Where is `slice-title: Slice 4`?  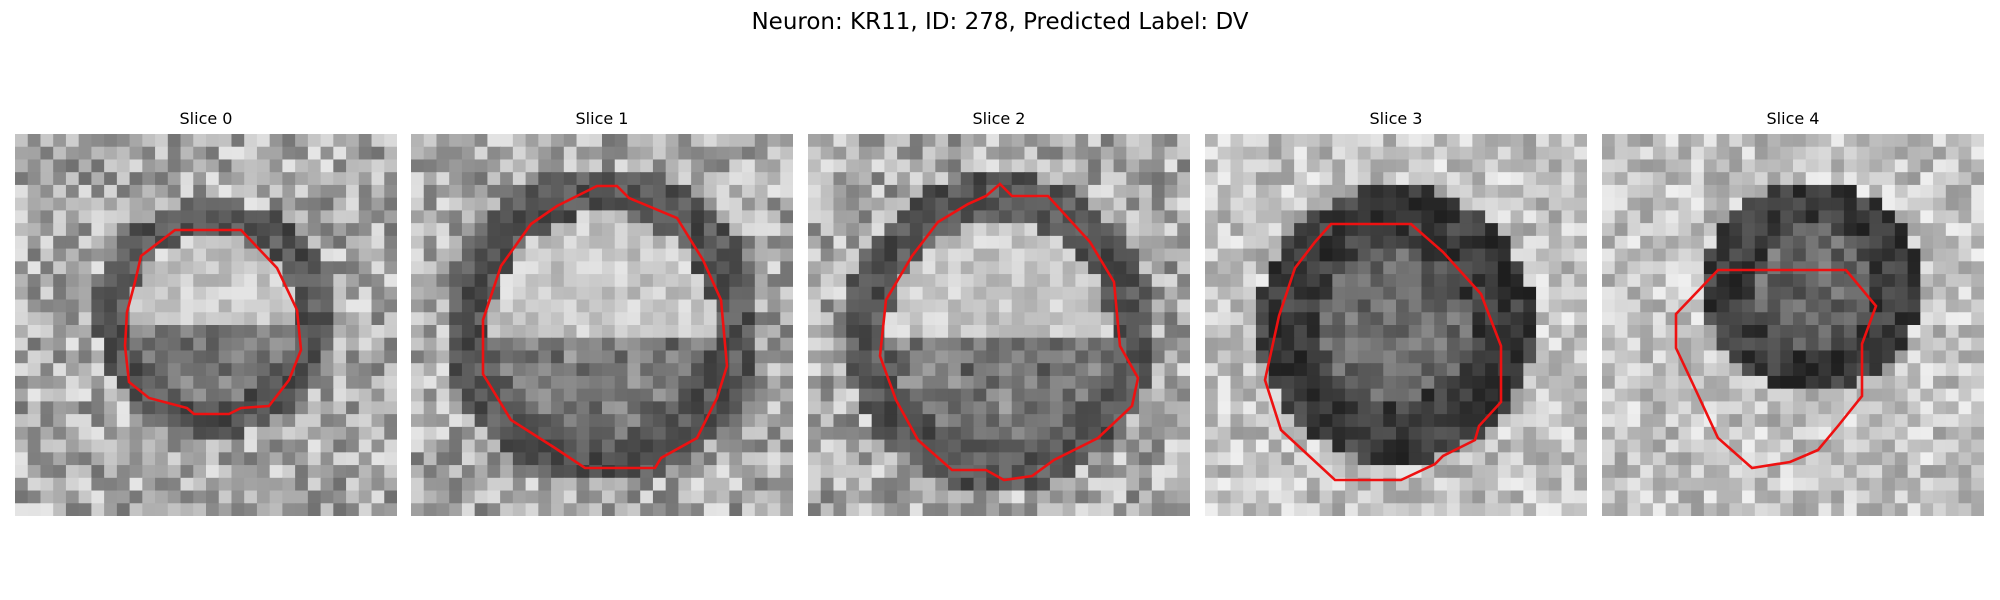
slice-title: Slice 4 is located at coordinates (1793, 118).